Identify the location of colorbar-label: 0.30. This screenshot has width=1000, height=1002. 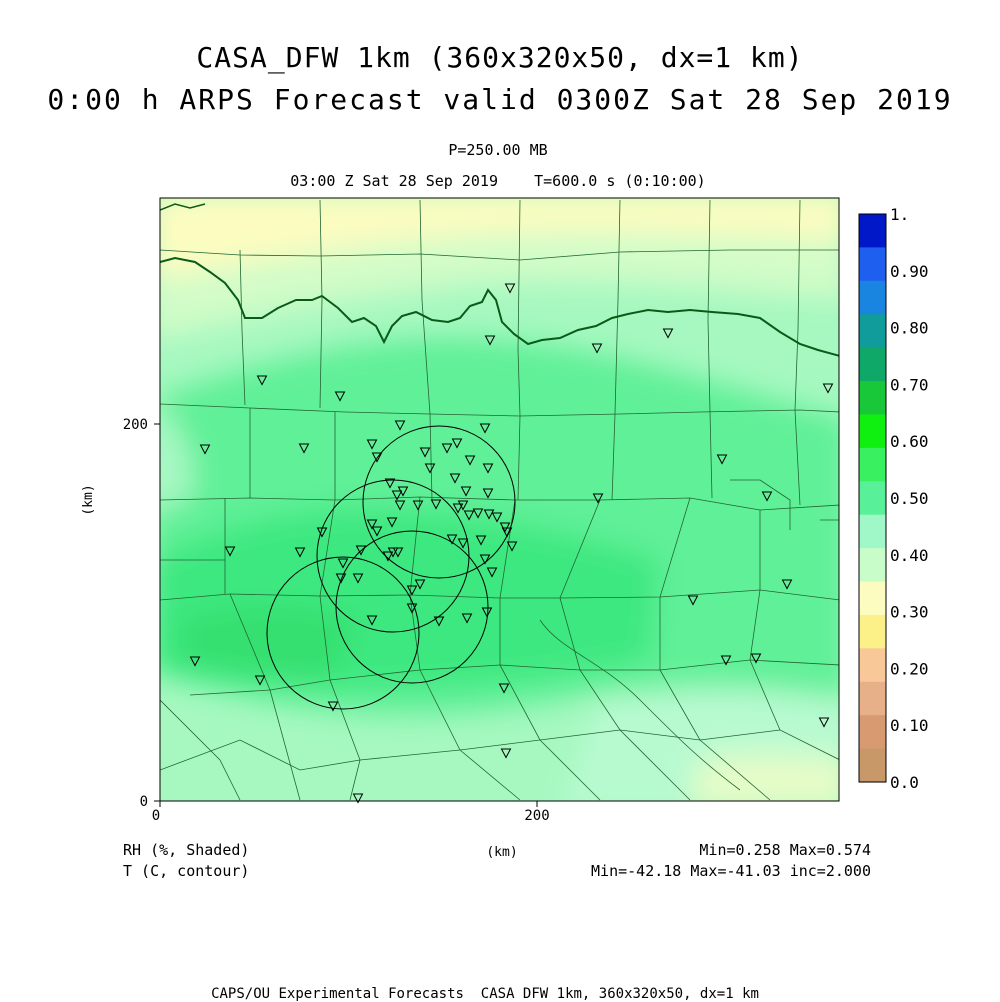
(909, 612).